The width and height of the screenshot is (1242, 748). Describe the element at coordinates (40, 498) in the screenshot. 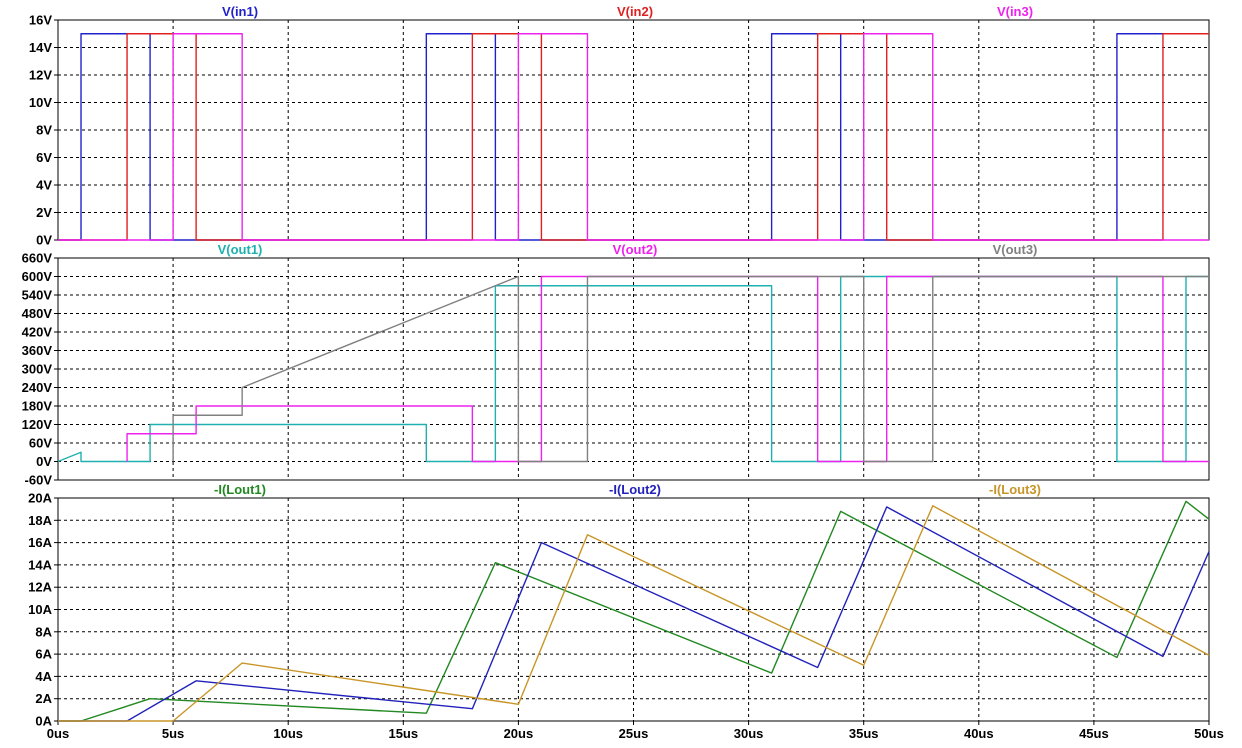

I see `y-tick-label: 20A` at that location.